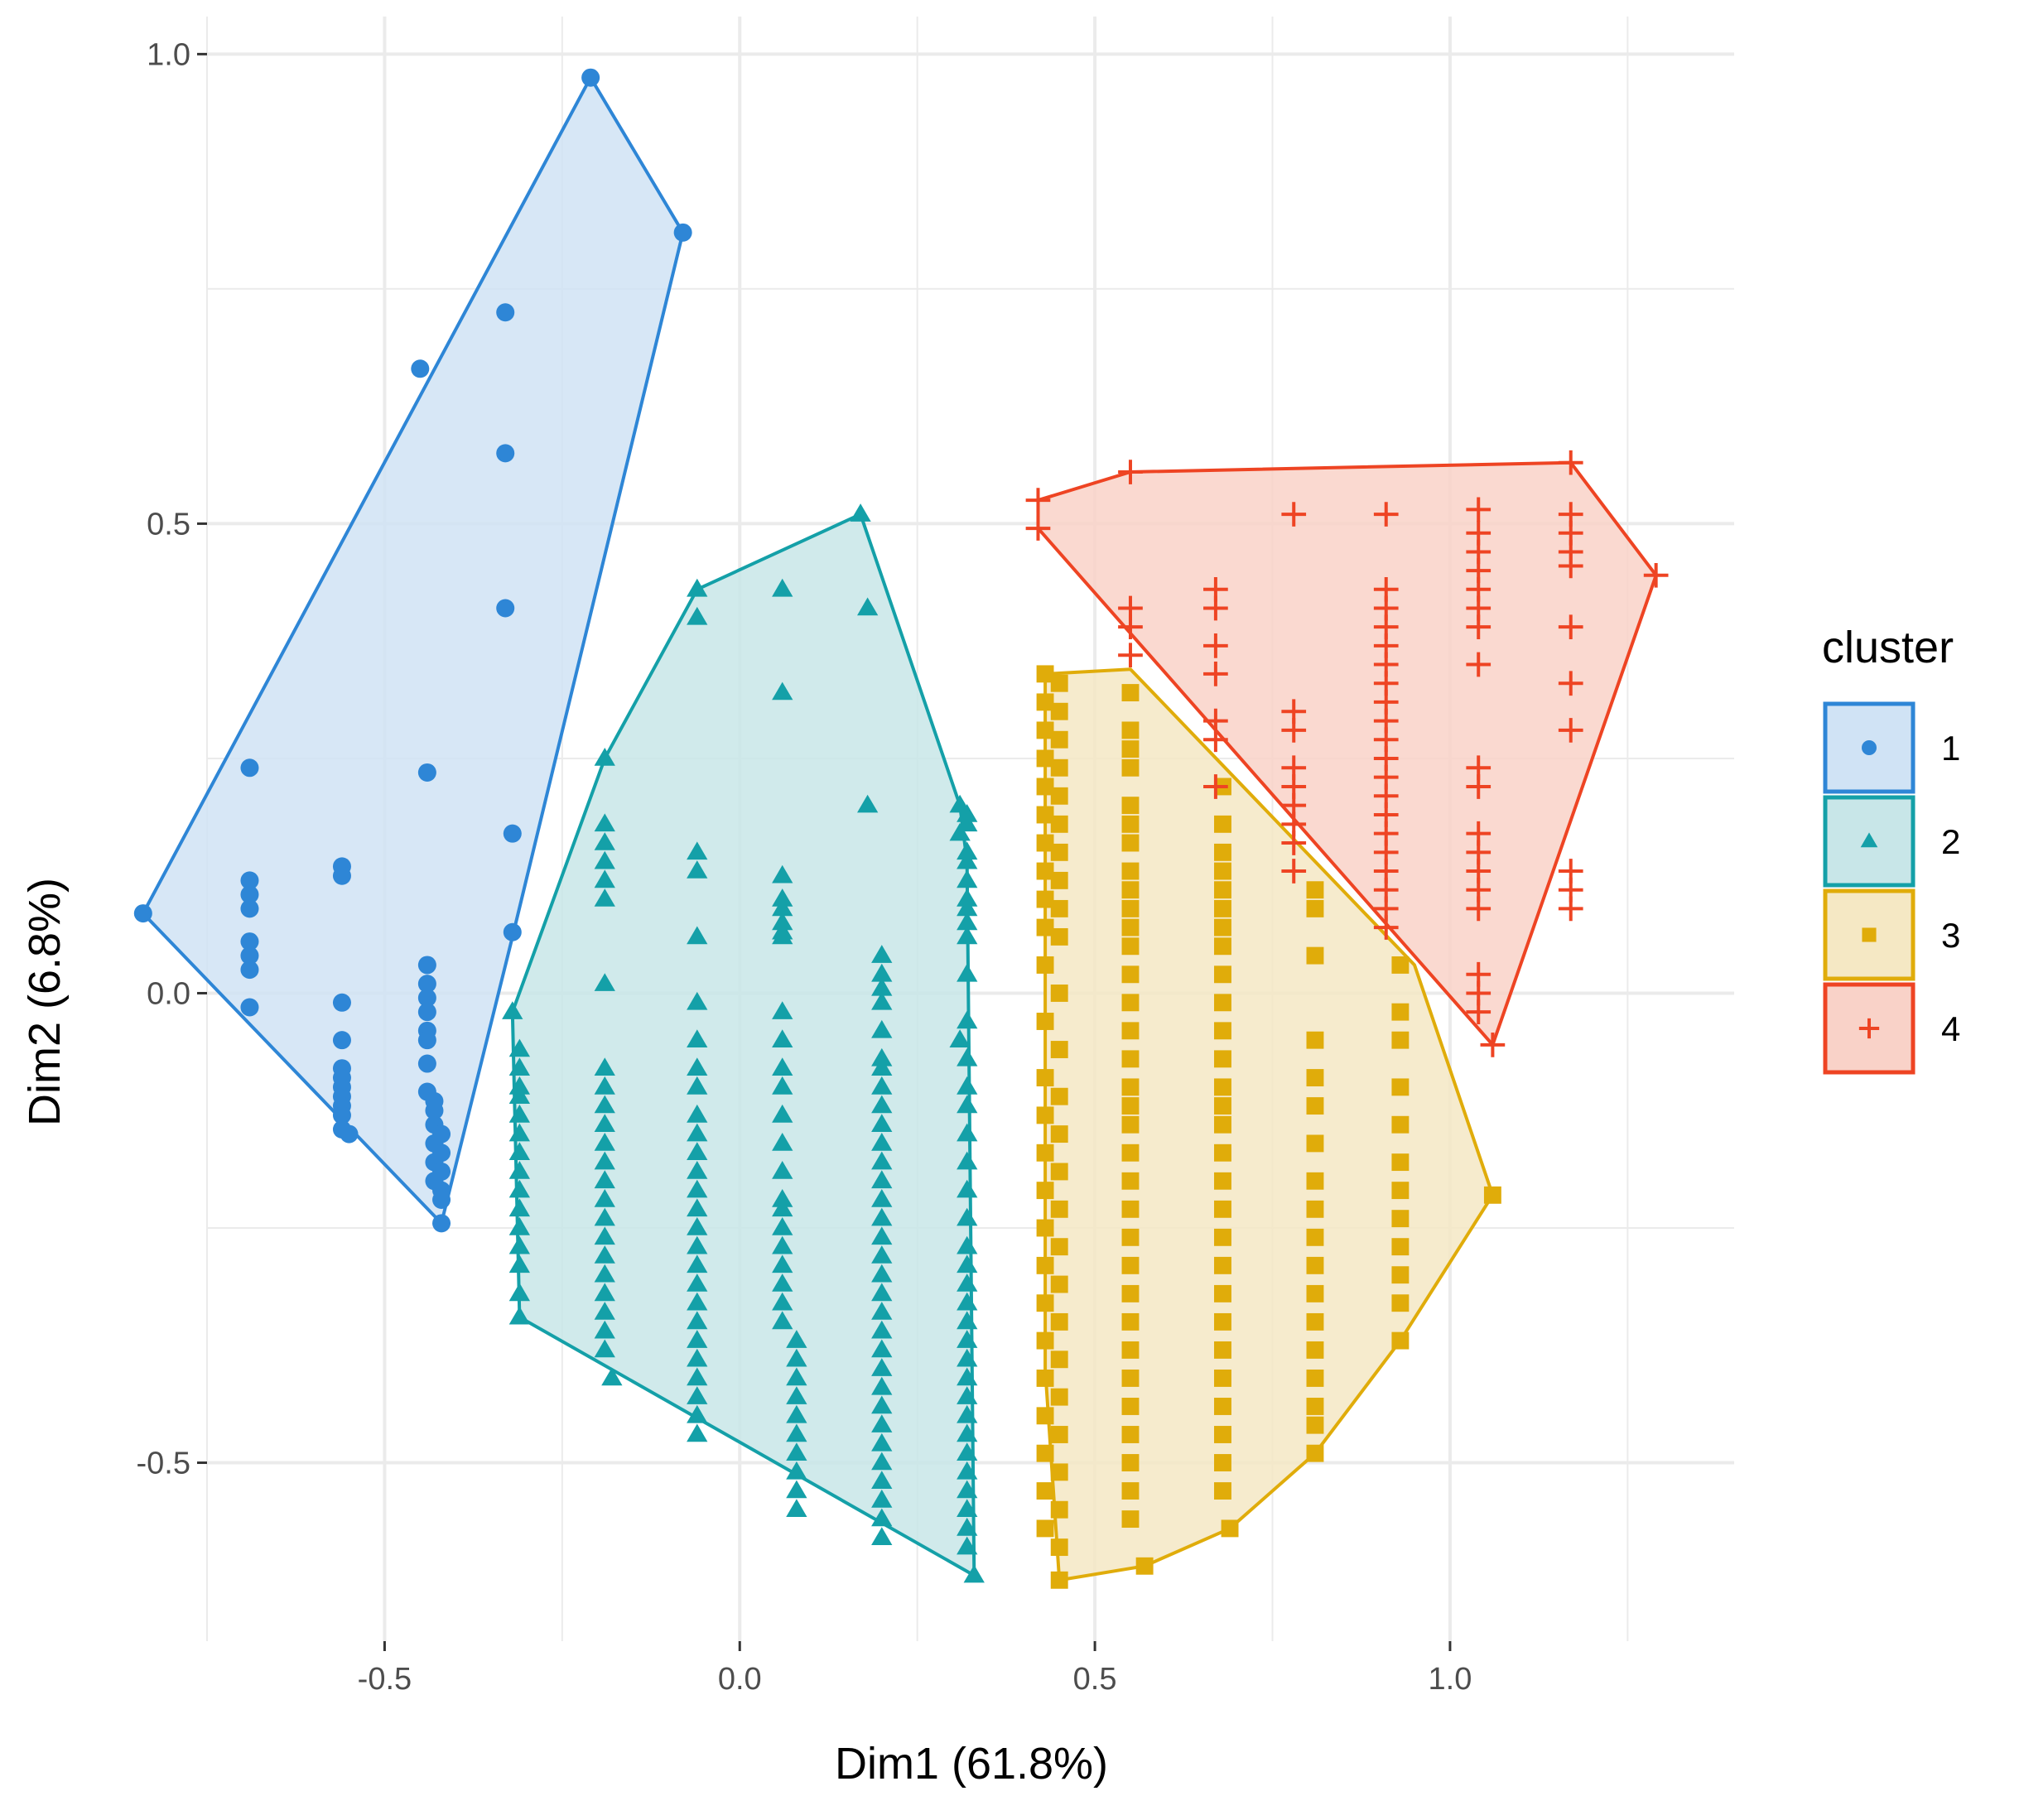 The width and height of the screenshot is (2024, 1820). I want to click on cluster-4-points, so click(1347, 753).